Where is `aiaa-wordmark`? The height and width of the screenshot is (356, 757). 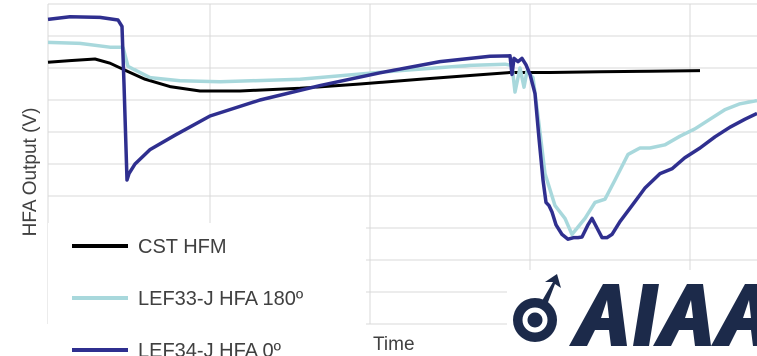
aiaa-wordmark is located at coordinates (663, 315).